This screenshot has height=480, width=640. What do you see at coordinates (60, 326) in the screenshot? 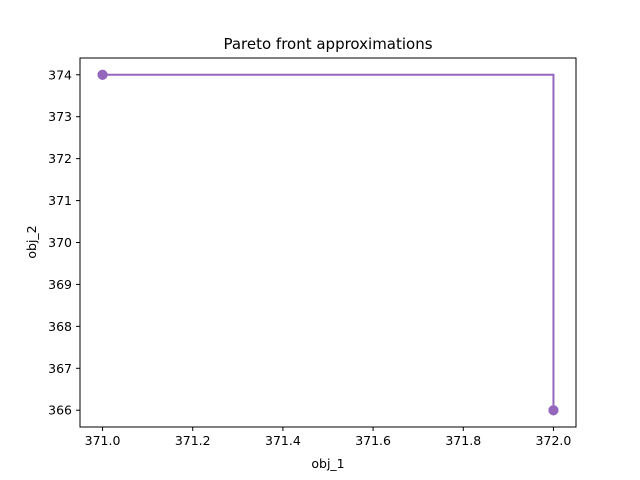
I see `y-tick-label: 368` at bounding box center [60, 326].